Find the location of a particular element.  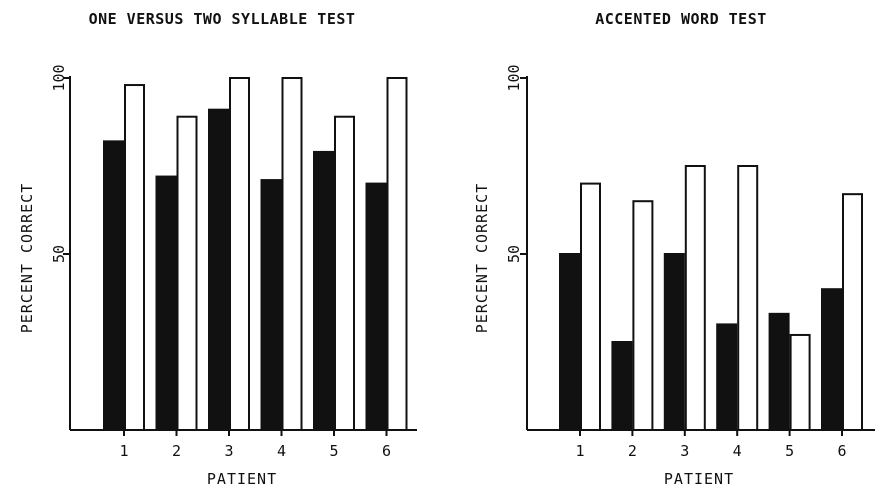

x-tick-label-right-5: 5 is located at coordinates (789, 451).